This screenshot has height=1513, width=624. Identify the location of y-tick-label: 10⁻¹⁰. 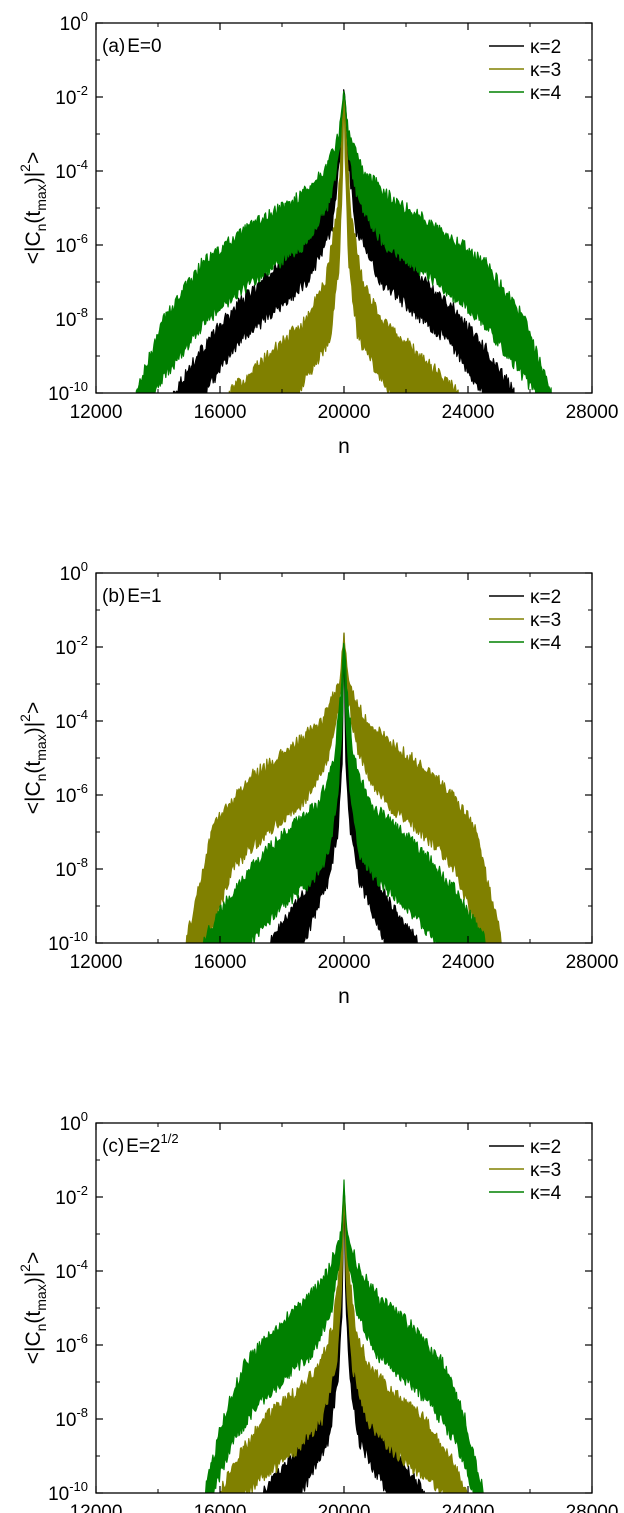
(68, 942).